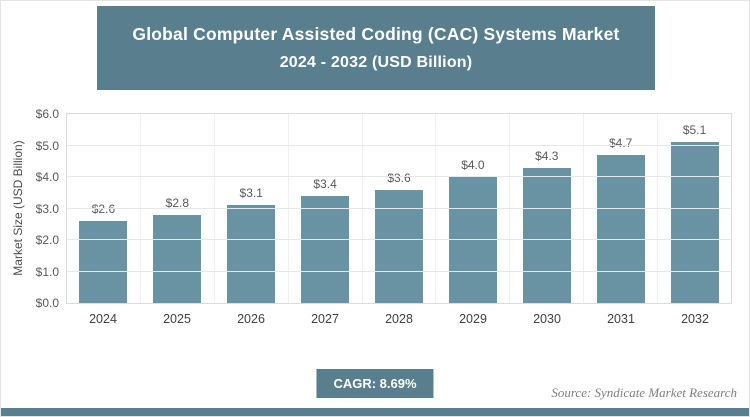 The height and width of the screenshot is (417, 750). Describe the element at coordinates (473, 165) in the screenshot. I see `bar-value-label: $4.0` at that location.